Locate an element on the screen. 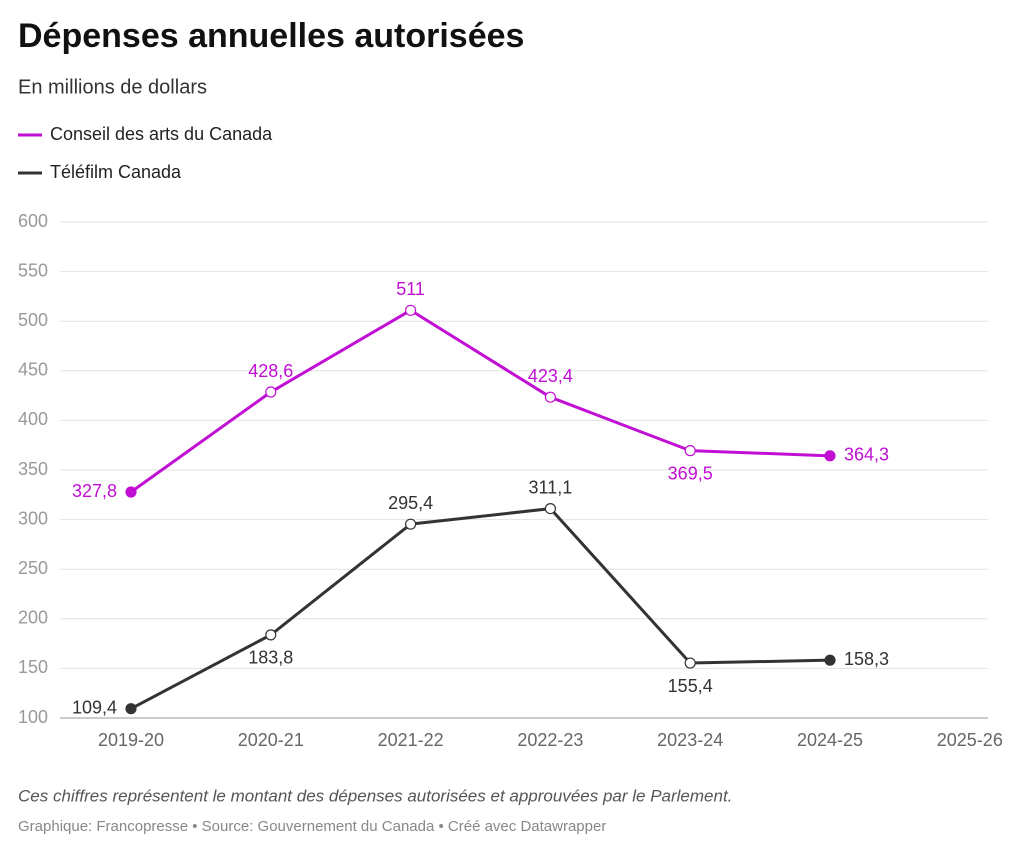  data-label: 428,6 is located at coordinates (270, 371).